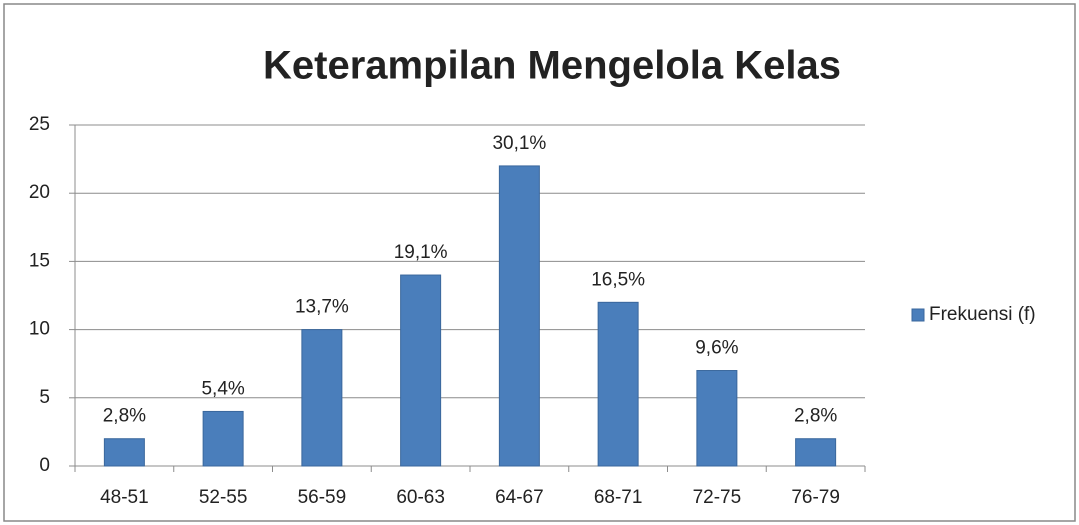 The height and width of the screenshot is (525, 1079). Describe the element at coordinates (222, 388) in the screenshot. I see `data-label: 5,4%` at that location.